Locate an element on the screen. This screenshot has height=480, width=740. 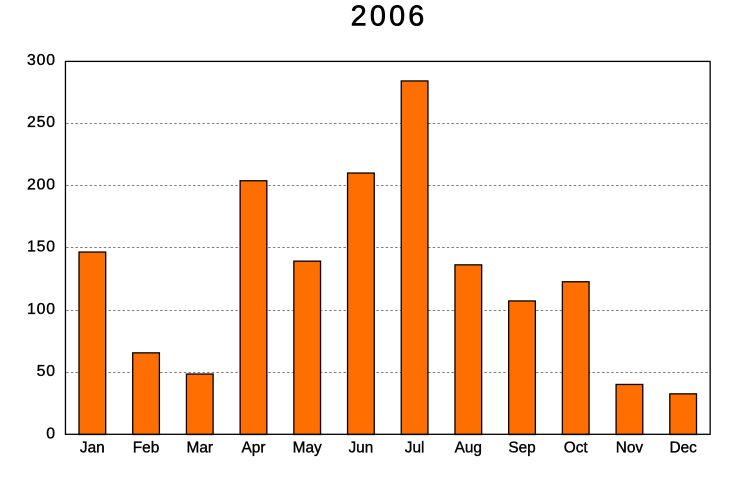
svg-text: Jun is located at coordinates (360, 448).